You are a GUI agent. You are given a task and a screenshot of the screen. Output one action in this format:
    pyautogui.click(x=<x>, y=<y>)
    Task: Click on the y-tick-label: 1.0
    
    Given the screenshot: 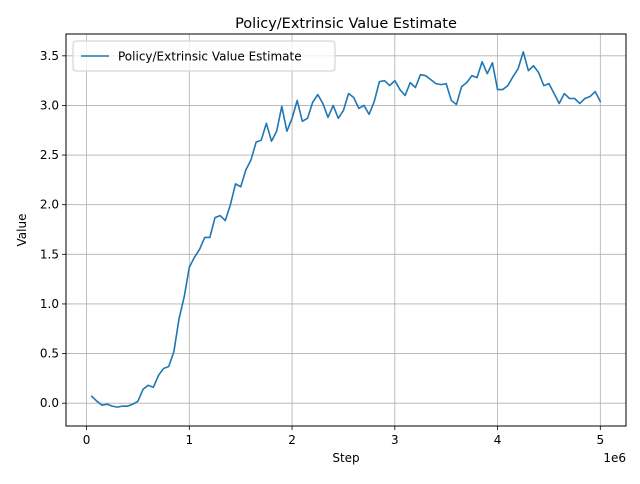 What is the action you would take?
    pyautogui.click(x=49, y=304)
    